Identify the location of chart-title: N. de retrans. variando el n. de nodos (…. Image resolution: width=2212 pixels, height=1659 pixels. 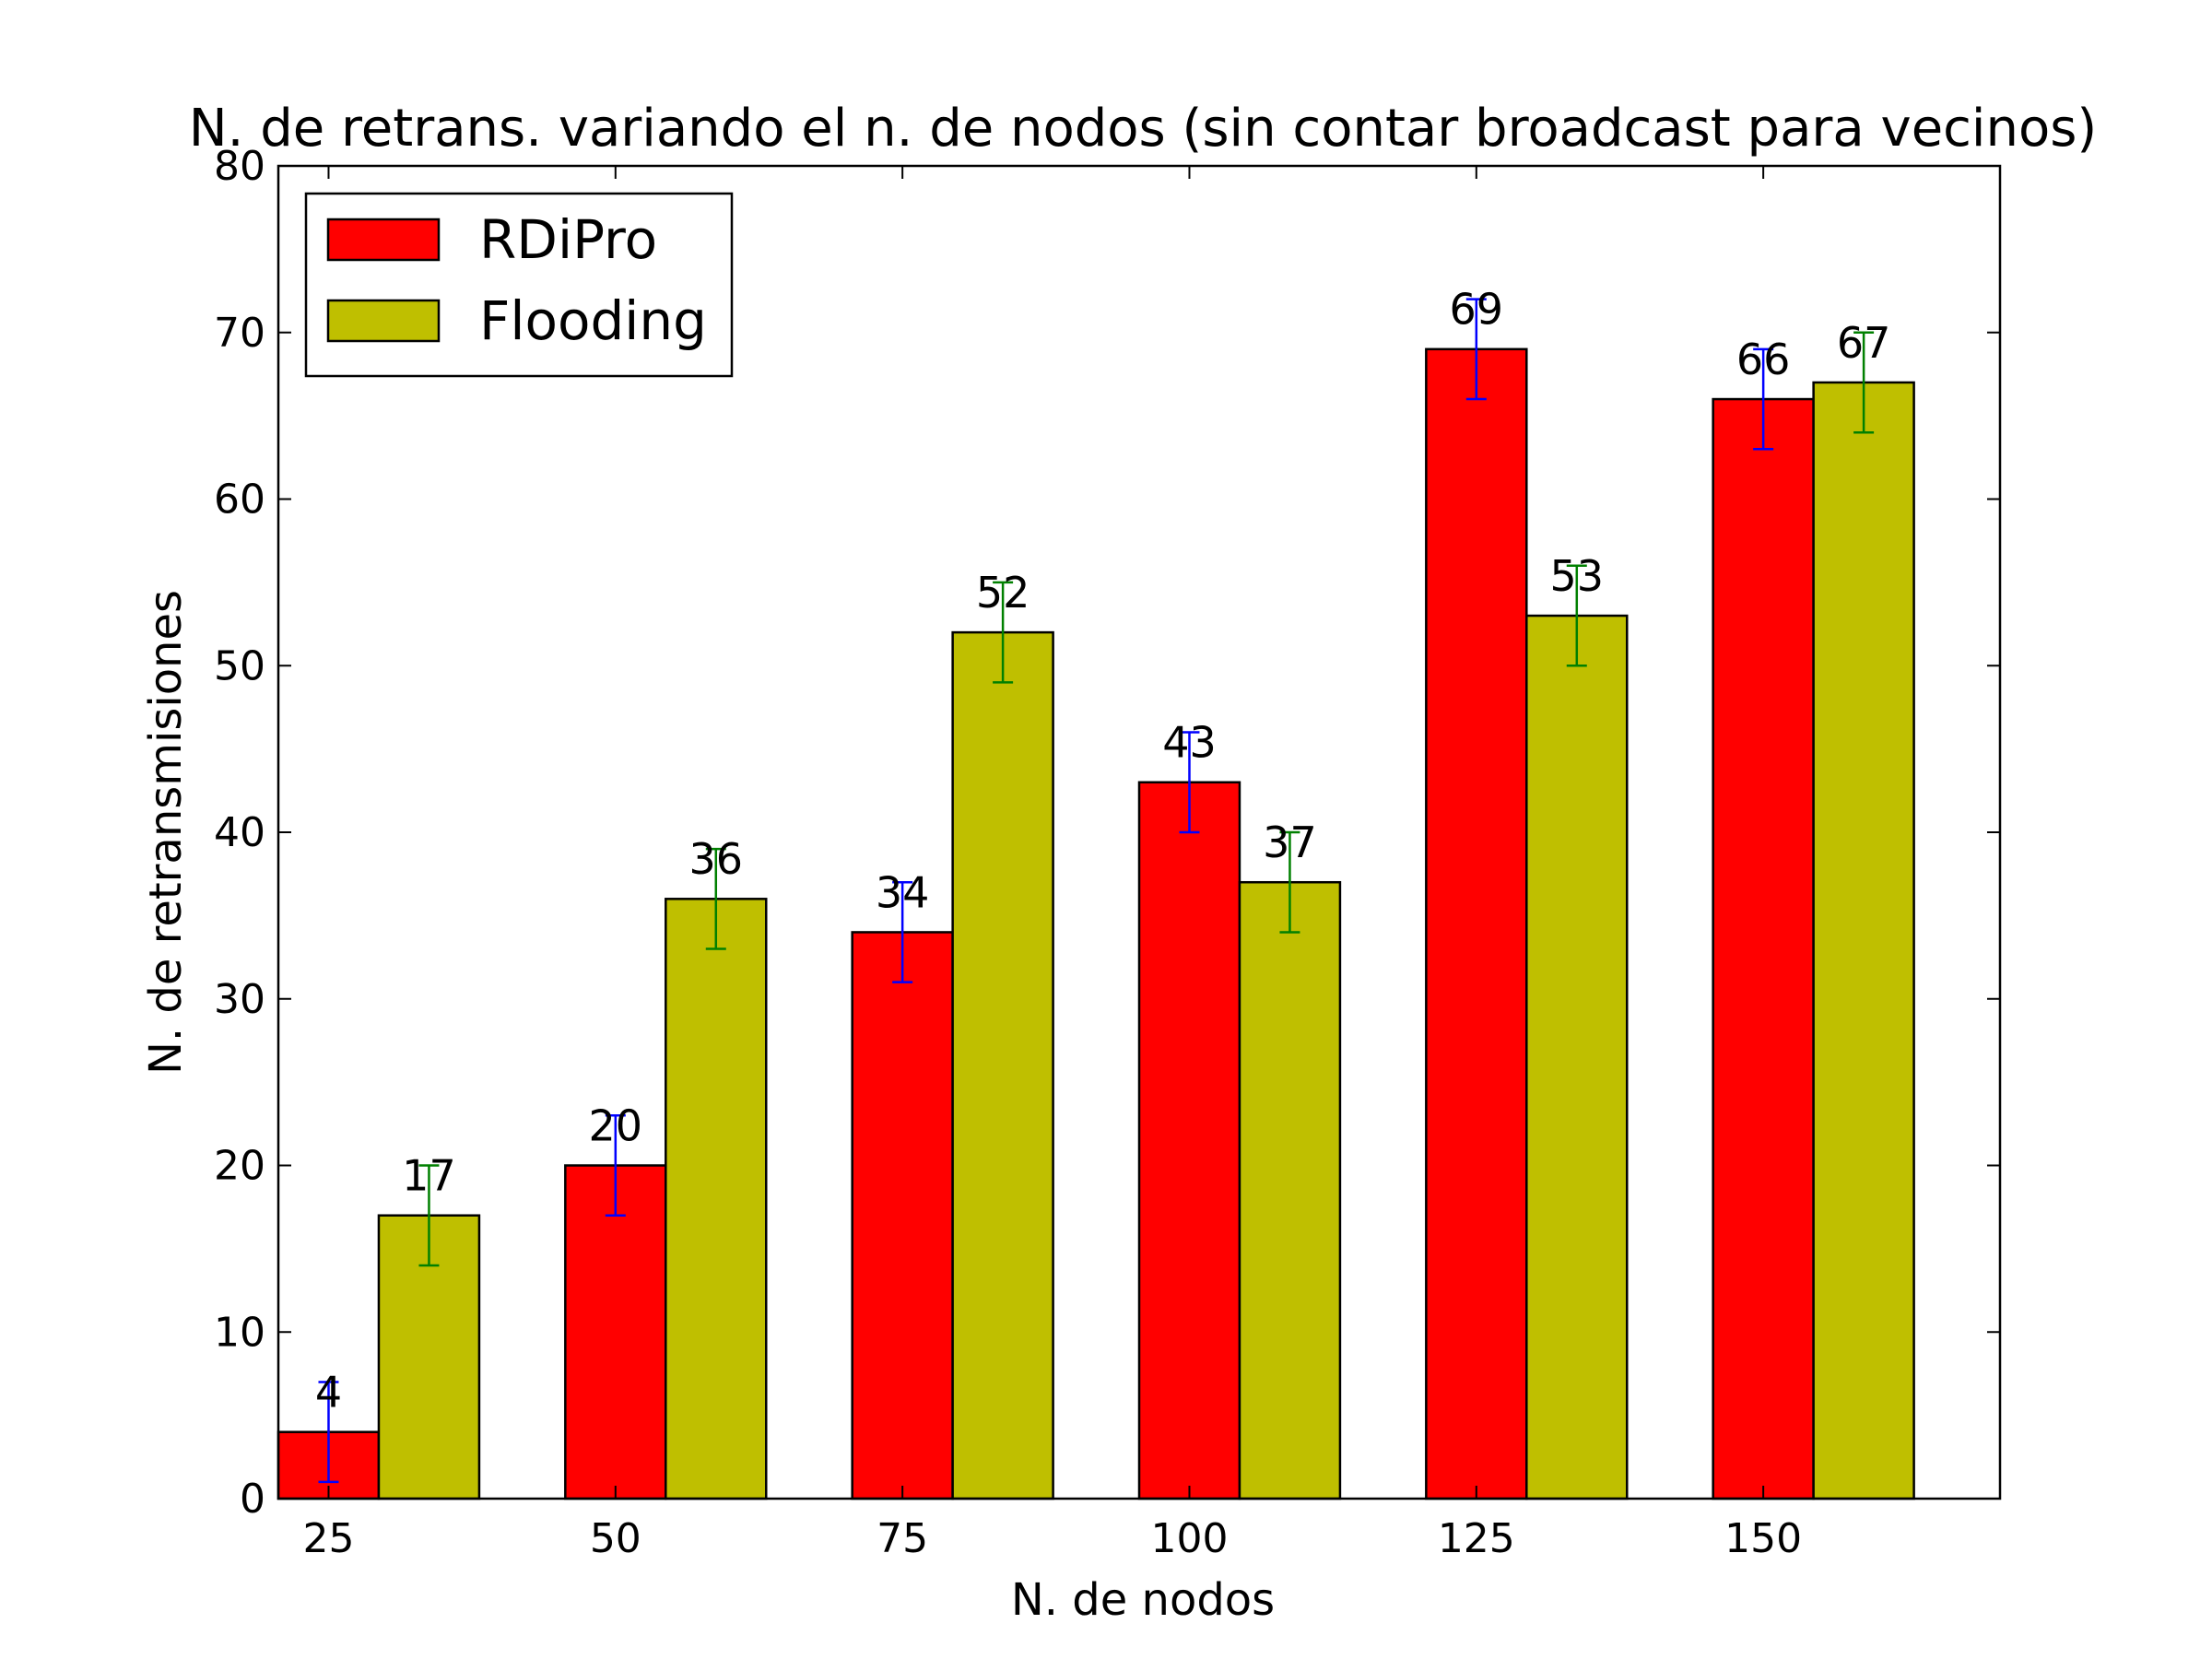
(1143, 129).